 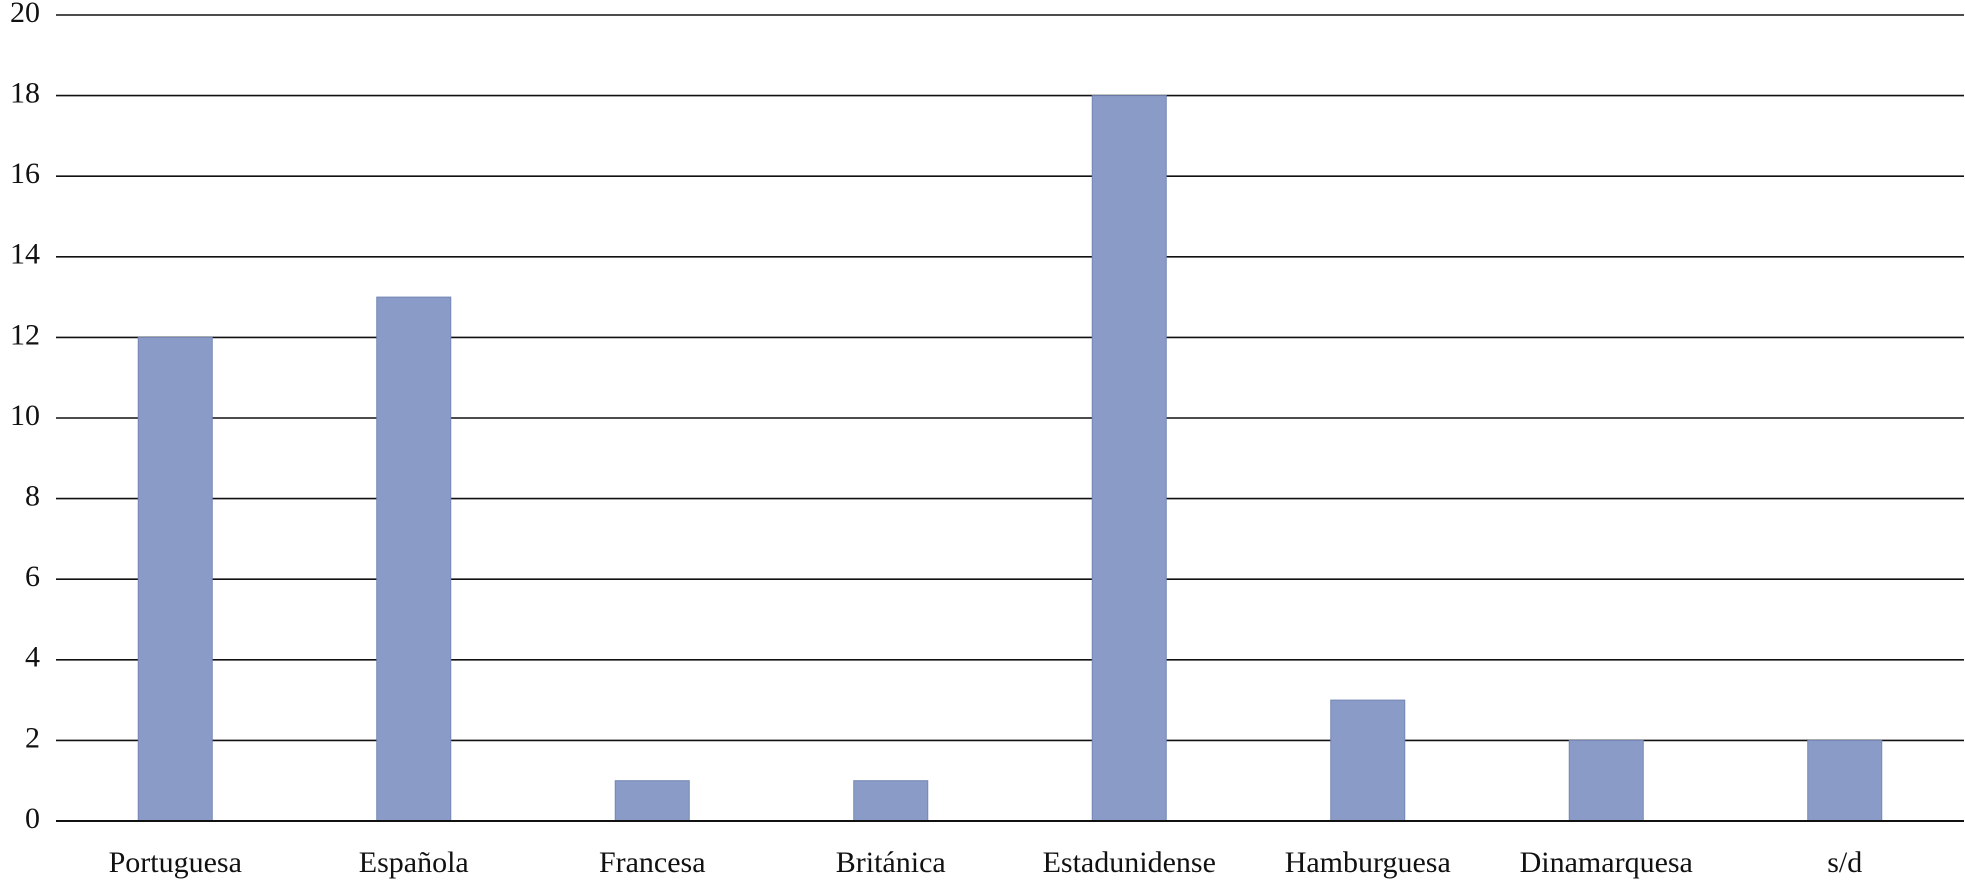 What do you see at coordinates (25, 415) in the screenshot?
I see `y-tick-label: 10` at bounding box center [25, 415].